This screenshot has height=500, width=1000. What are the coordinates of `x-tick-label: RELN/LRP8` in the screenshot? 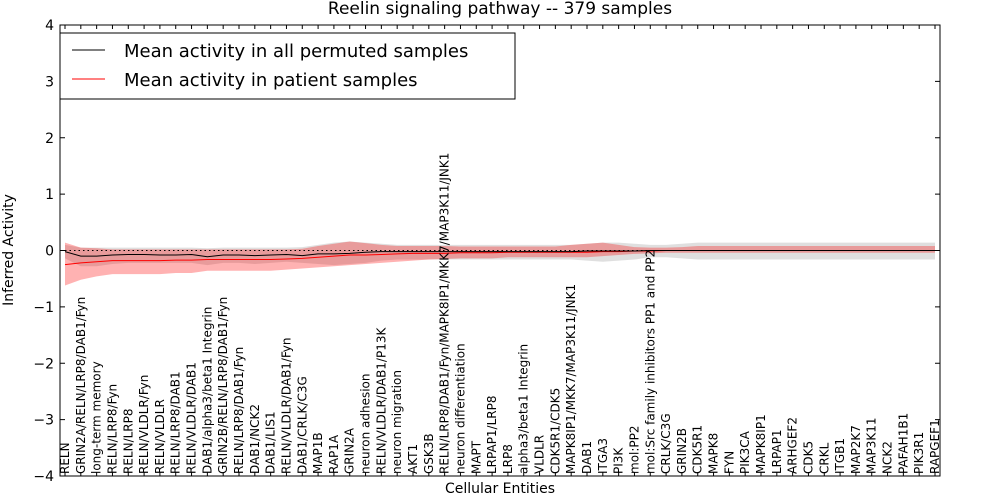 It's located at (128, 441).